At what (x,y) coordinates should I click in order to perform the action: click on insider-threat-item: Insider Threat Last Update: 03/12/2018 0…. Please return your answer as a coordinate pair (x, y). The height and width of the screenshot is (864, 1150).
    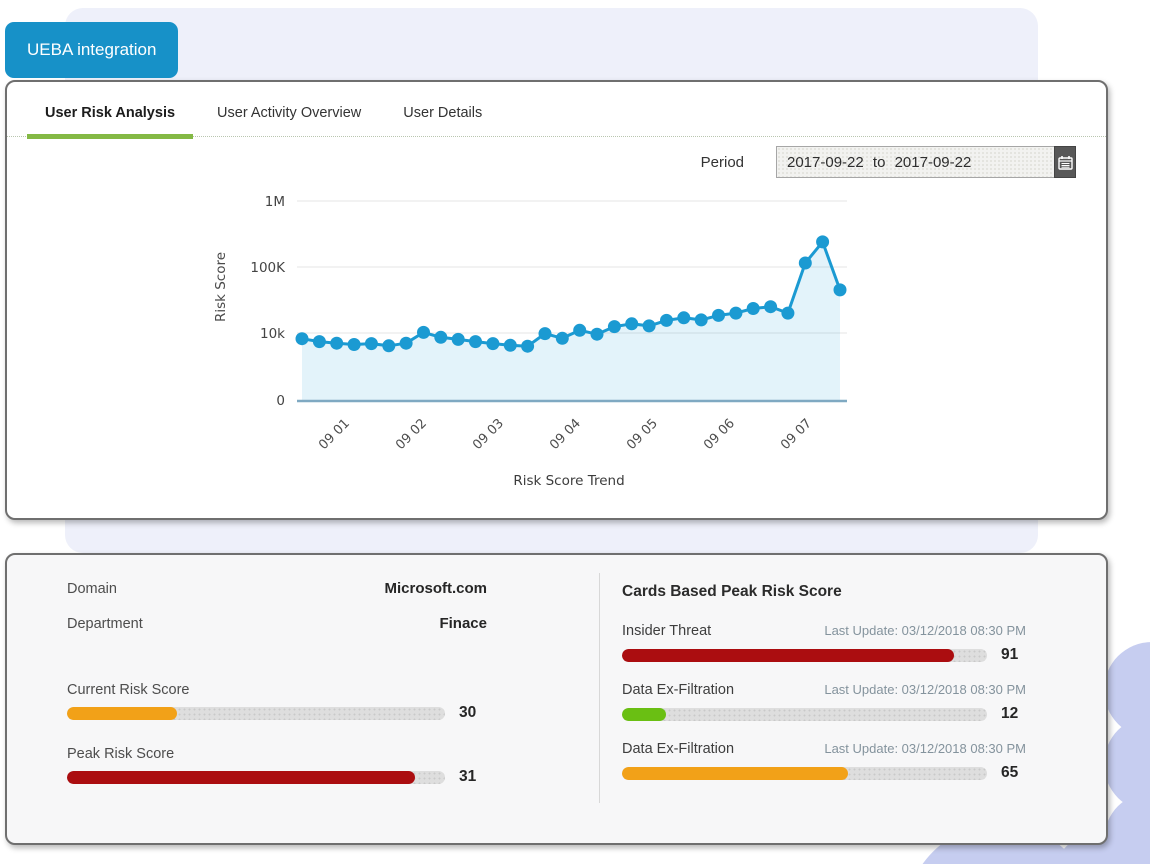
    Looking at the image, I should click on (824, 643).